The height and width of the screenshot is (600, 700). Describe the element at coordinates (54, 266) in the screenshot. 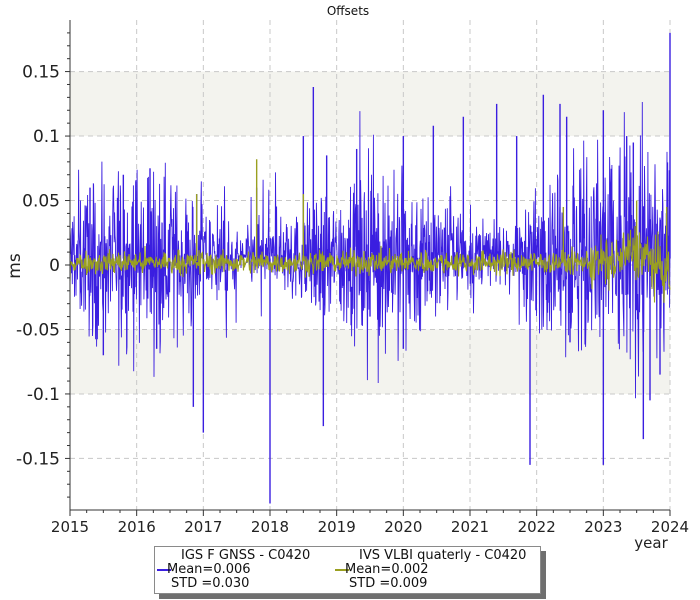

I see `y-tick-label: 0` at that location.